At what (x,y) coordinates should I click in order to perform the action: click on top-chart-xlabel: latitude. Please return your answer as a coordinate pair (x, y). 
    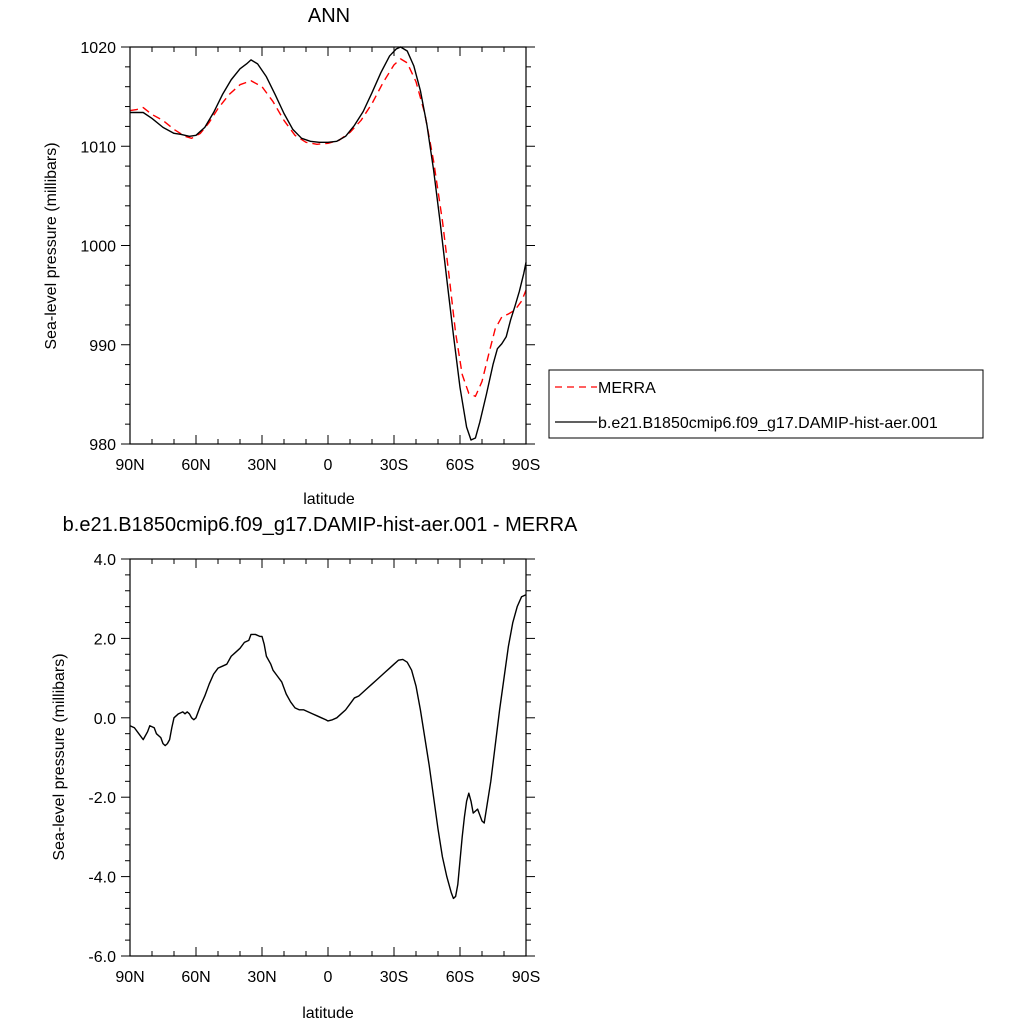
    Looking at the image, I should click on (329, 499).